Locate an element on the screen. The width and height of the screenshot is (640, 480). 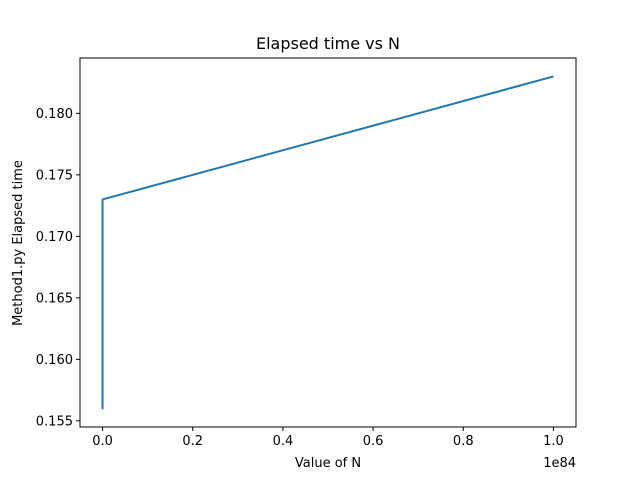
y-axis-label: Method1.py Elapsed time is located at coordinates (18, 243).